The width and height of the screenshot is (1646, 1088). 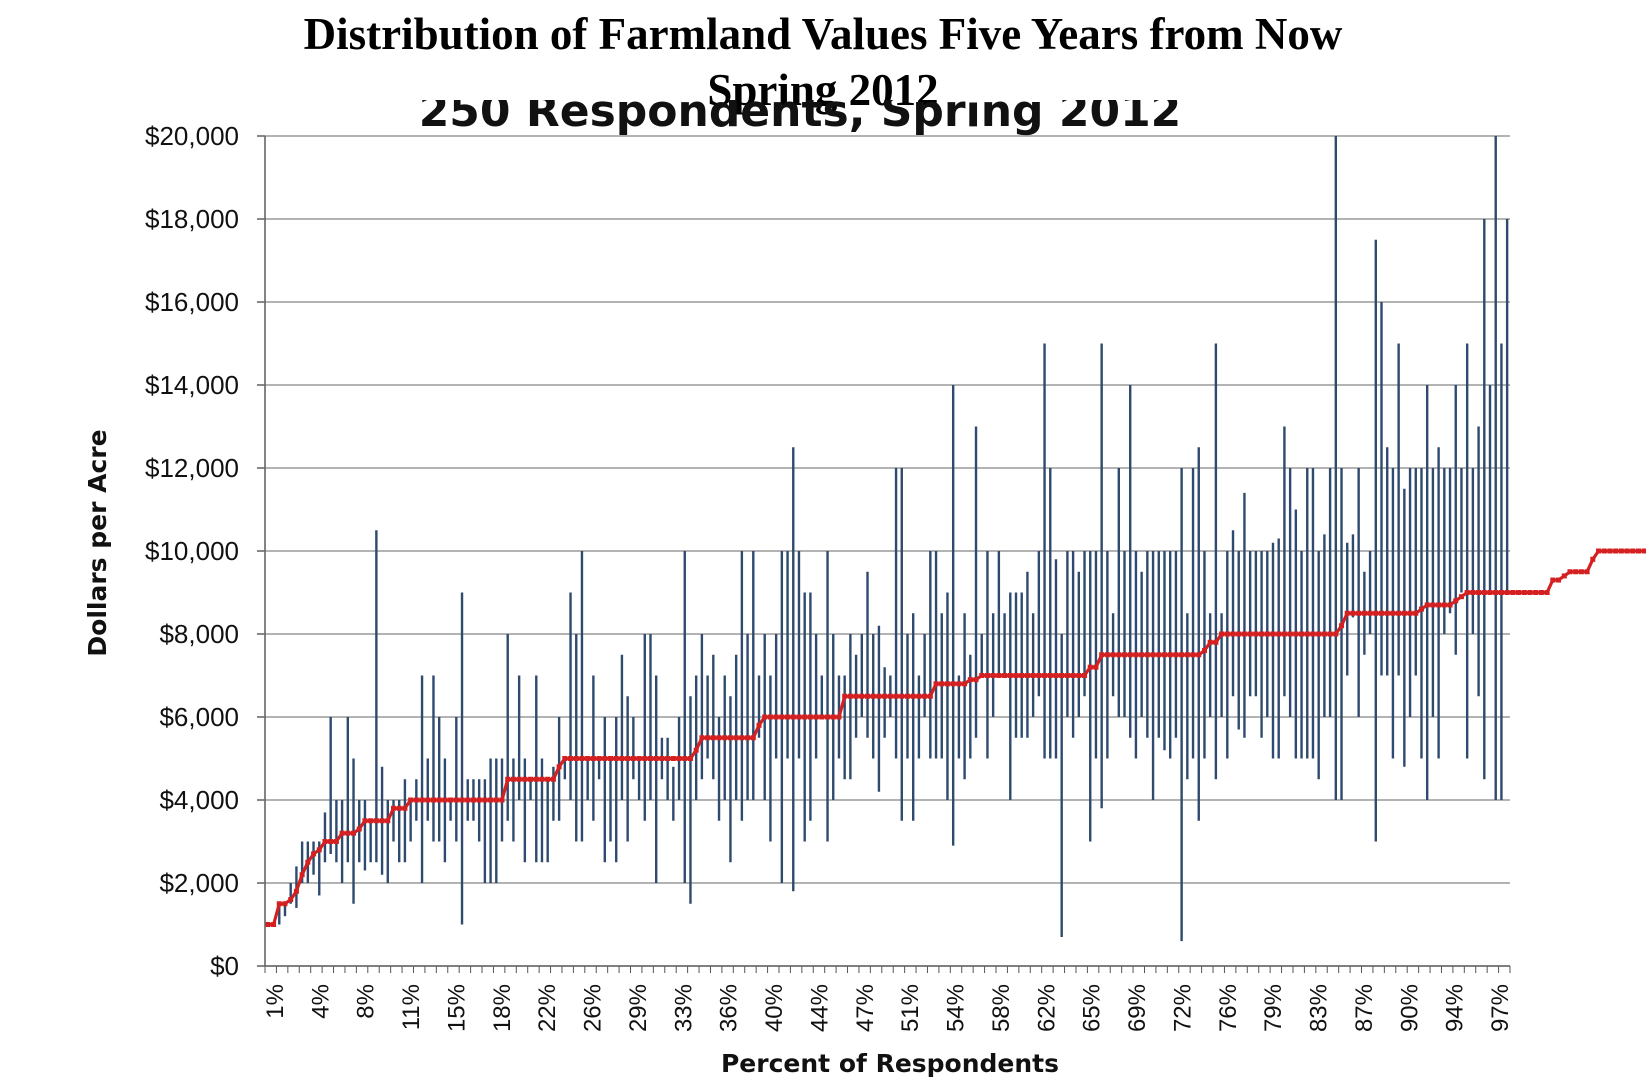 I want to click on y-tick-label: $18,000, so click(x=192, y=219).